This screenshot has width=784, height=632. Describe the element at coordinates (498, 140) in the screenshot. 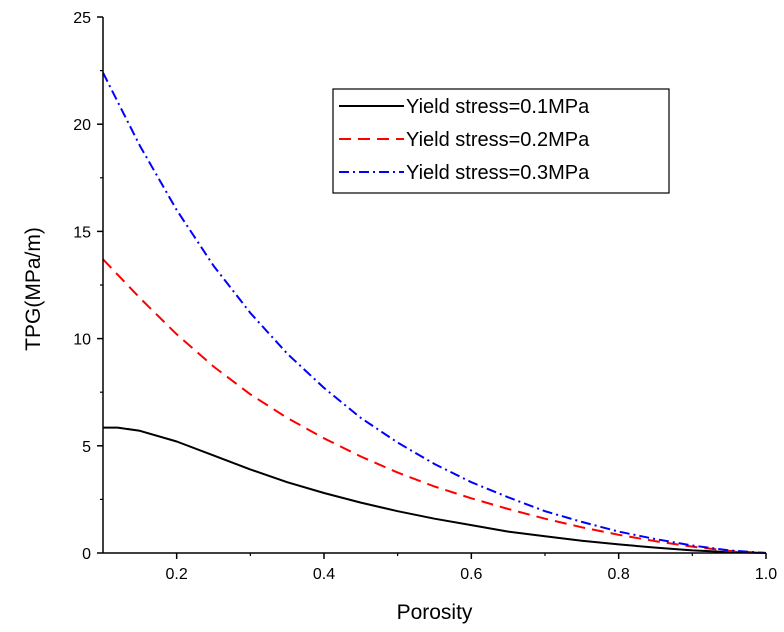

I see `legend-label-2: Yield stress=0.2MPa` at that location.